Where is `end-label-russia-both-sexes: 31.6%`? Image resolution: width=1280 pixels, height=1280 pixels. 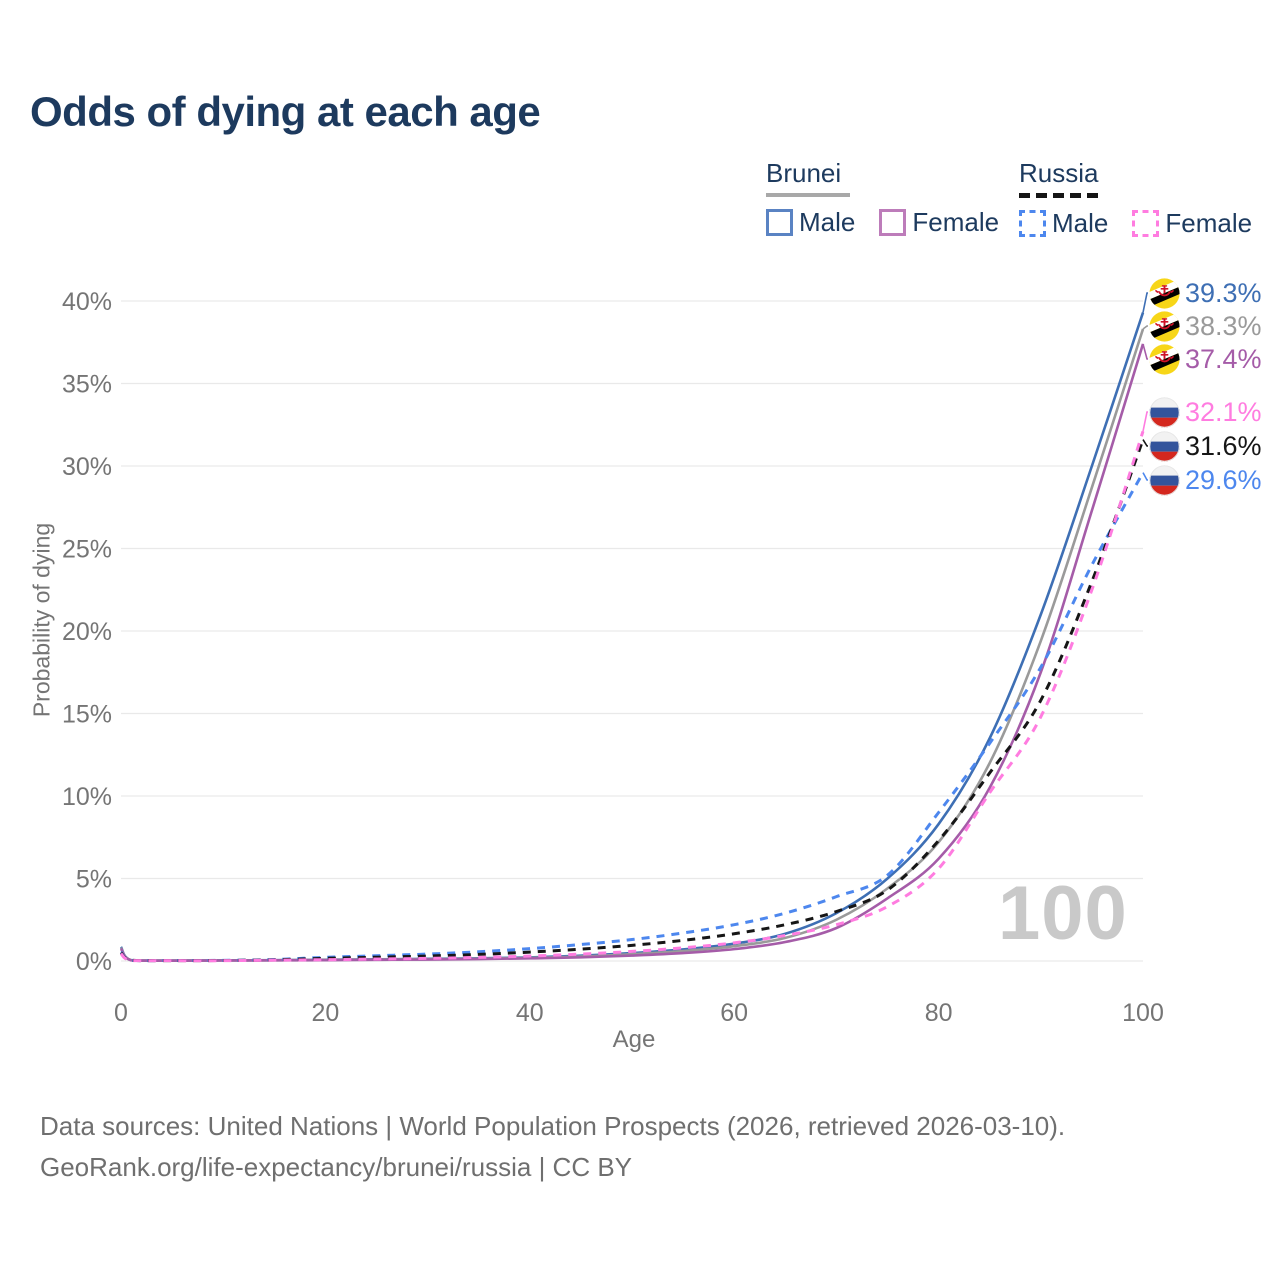 end-label-russia-both-sexes: 31.6% is located at coordinates (1205, 446).